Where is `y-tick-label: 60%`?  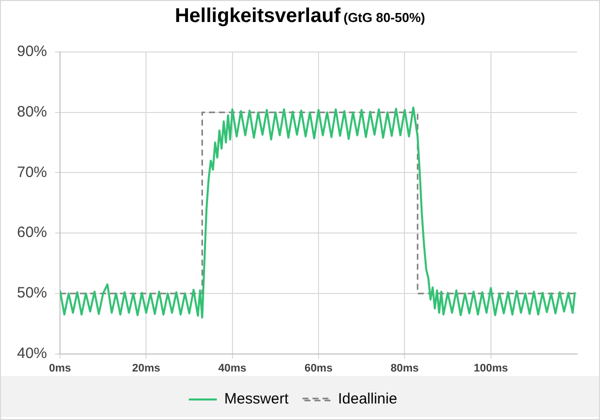
y-tick-label: 60% is located at coordinates (32, 233).